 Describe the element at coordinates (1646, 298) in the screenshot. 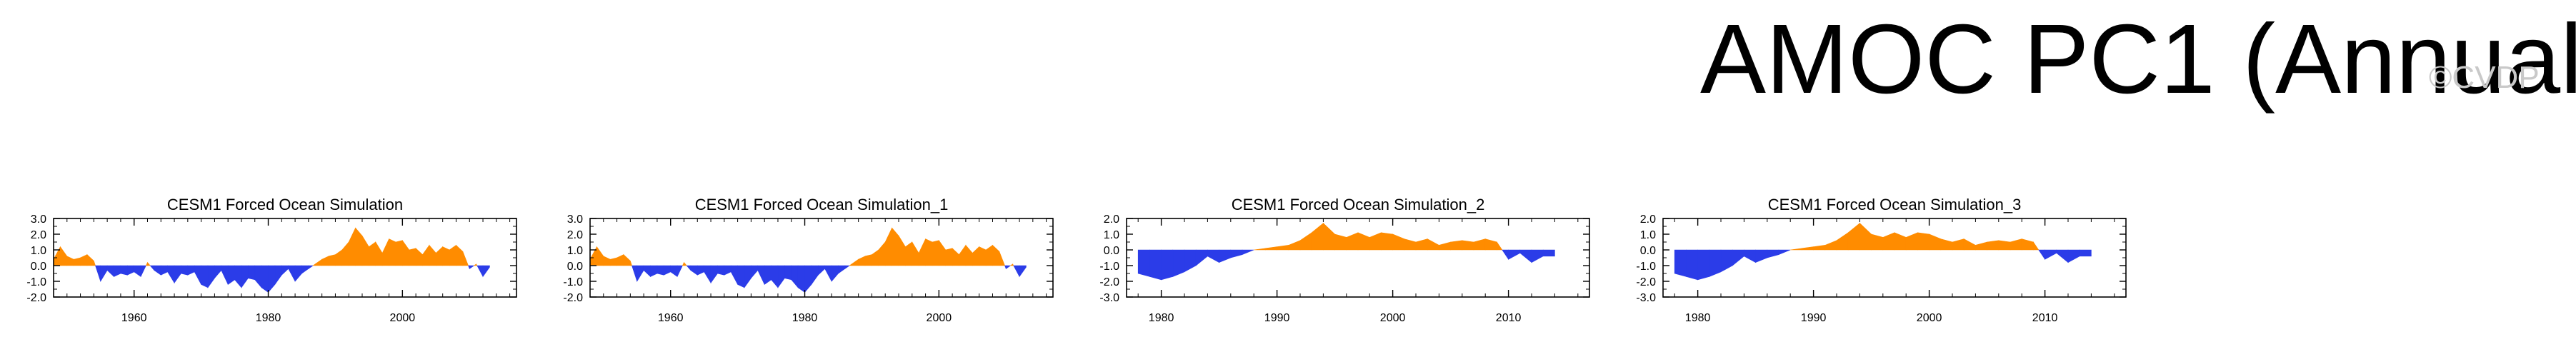

I see `y-tick-label: -3.0` at that location.